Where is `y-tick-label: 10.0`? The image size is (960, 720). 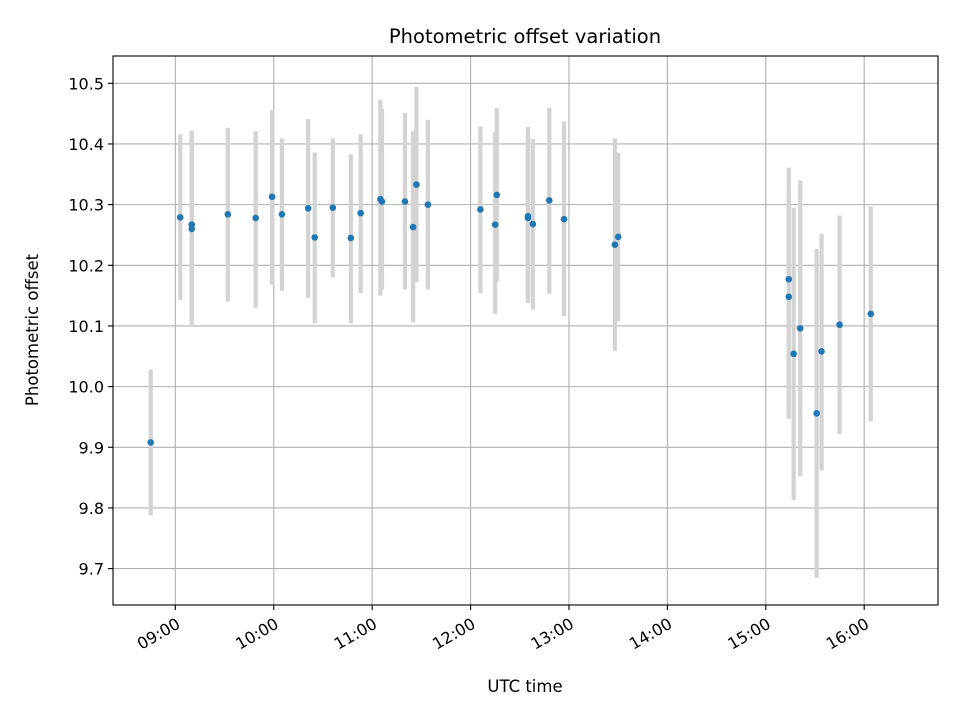
y-tick-label: 10.0 is located at coordinates (86, 387).